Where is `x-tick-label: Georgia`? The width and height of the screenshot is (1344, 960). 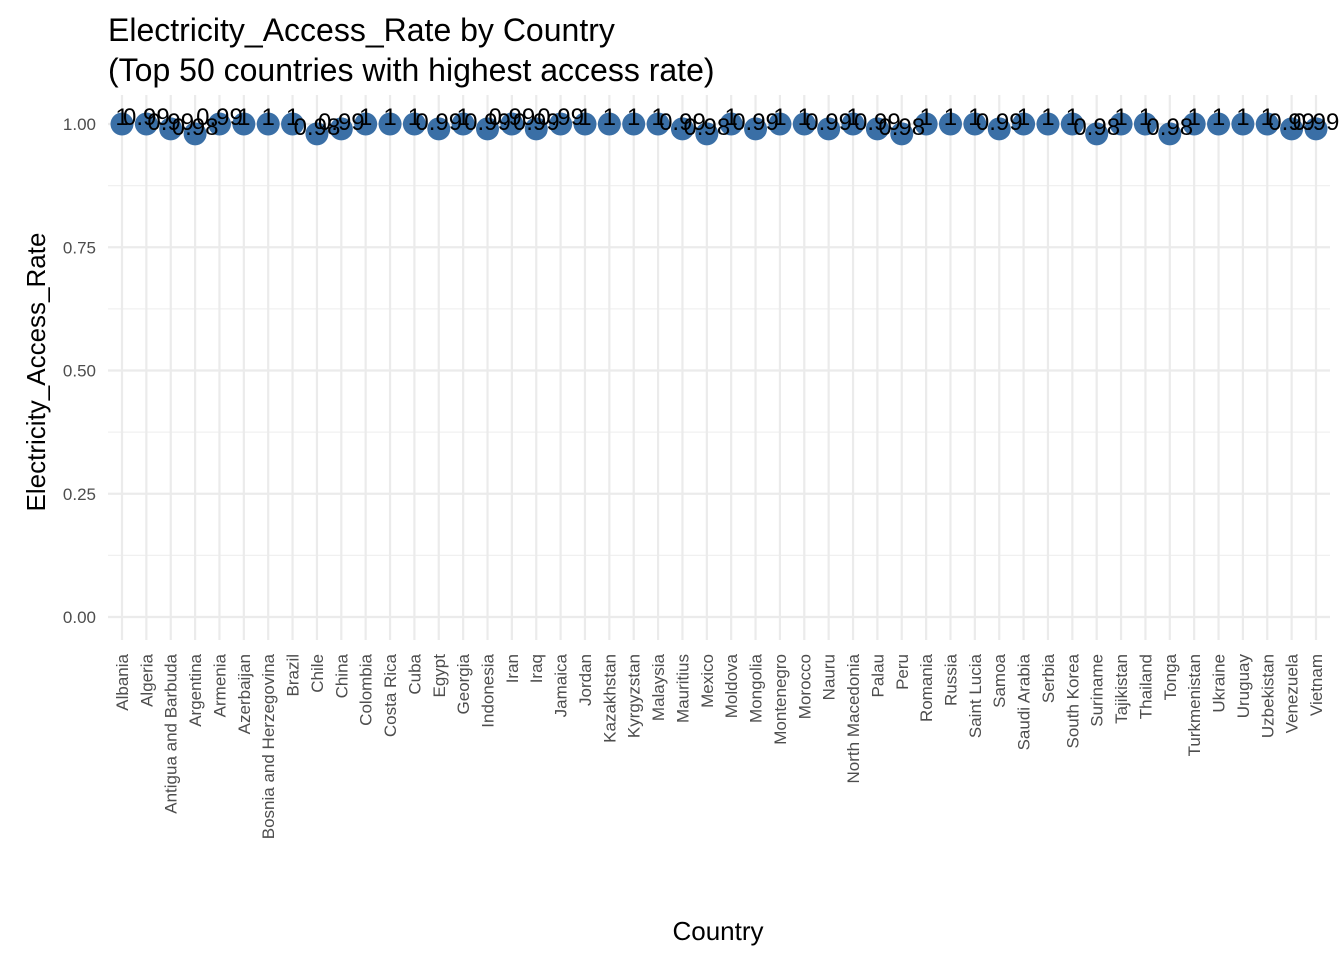 x-tick-label: Georgia is located at coordinates (463, 683).